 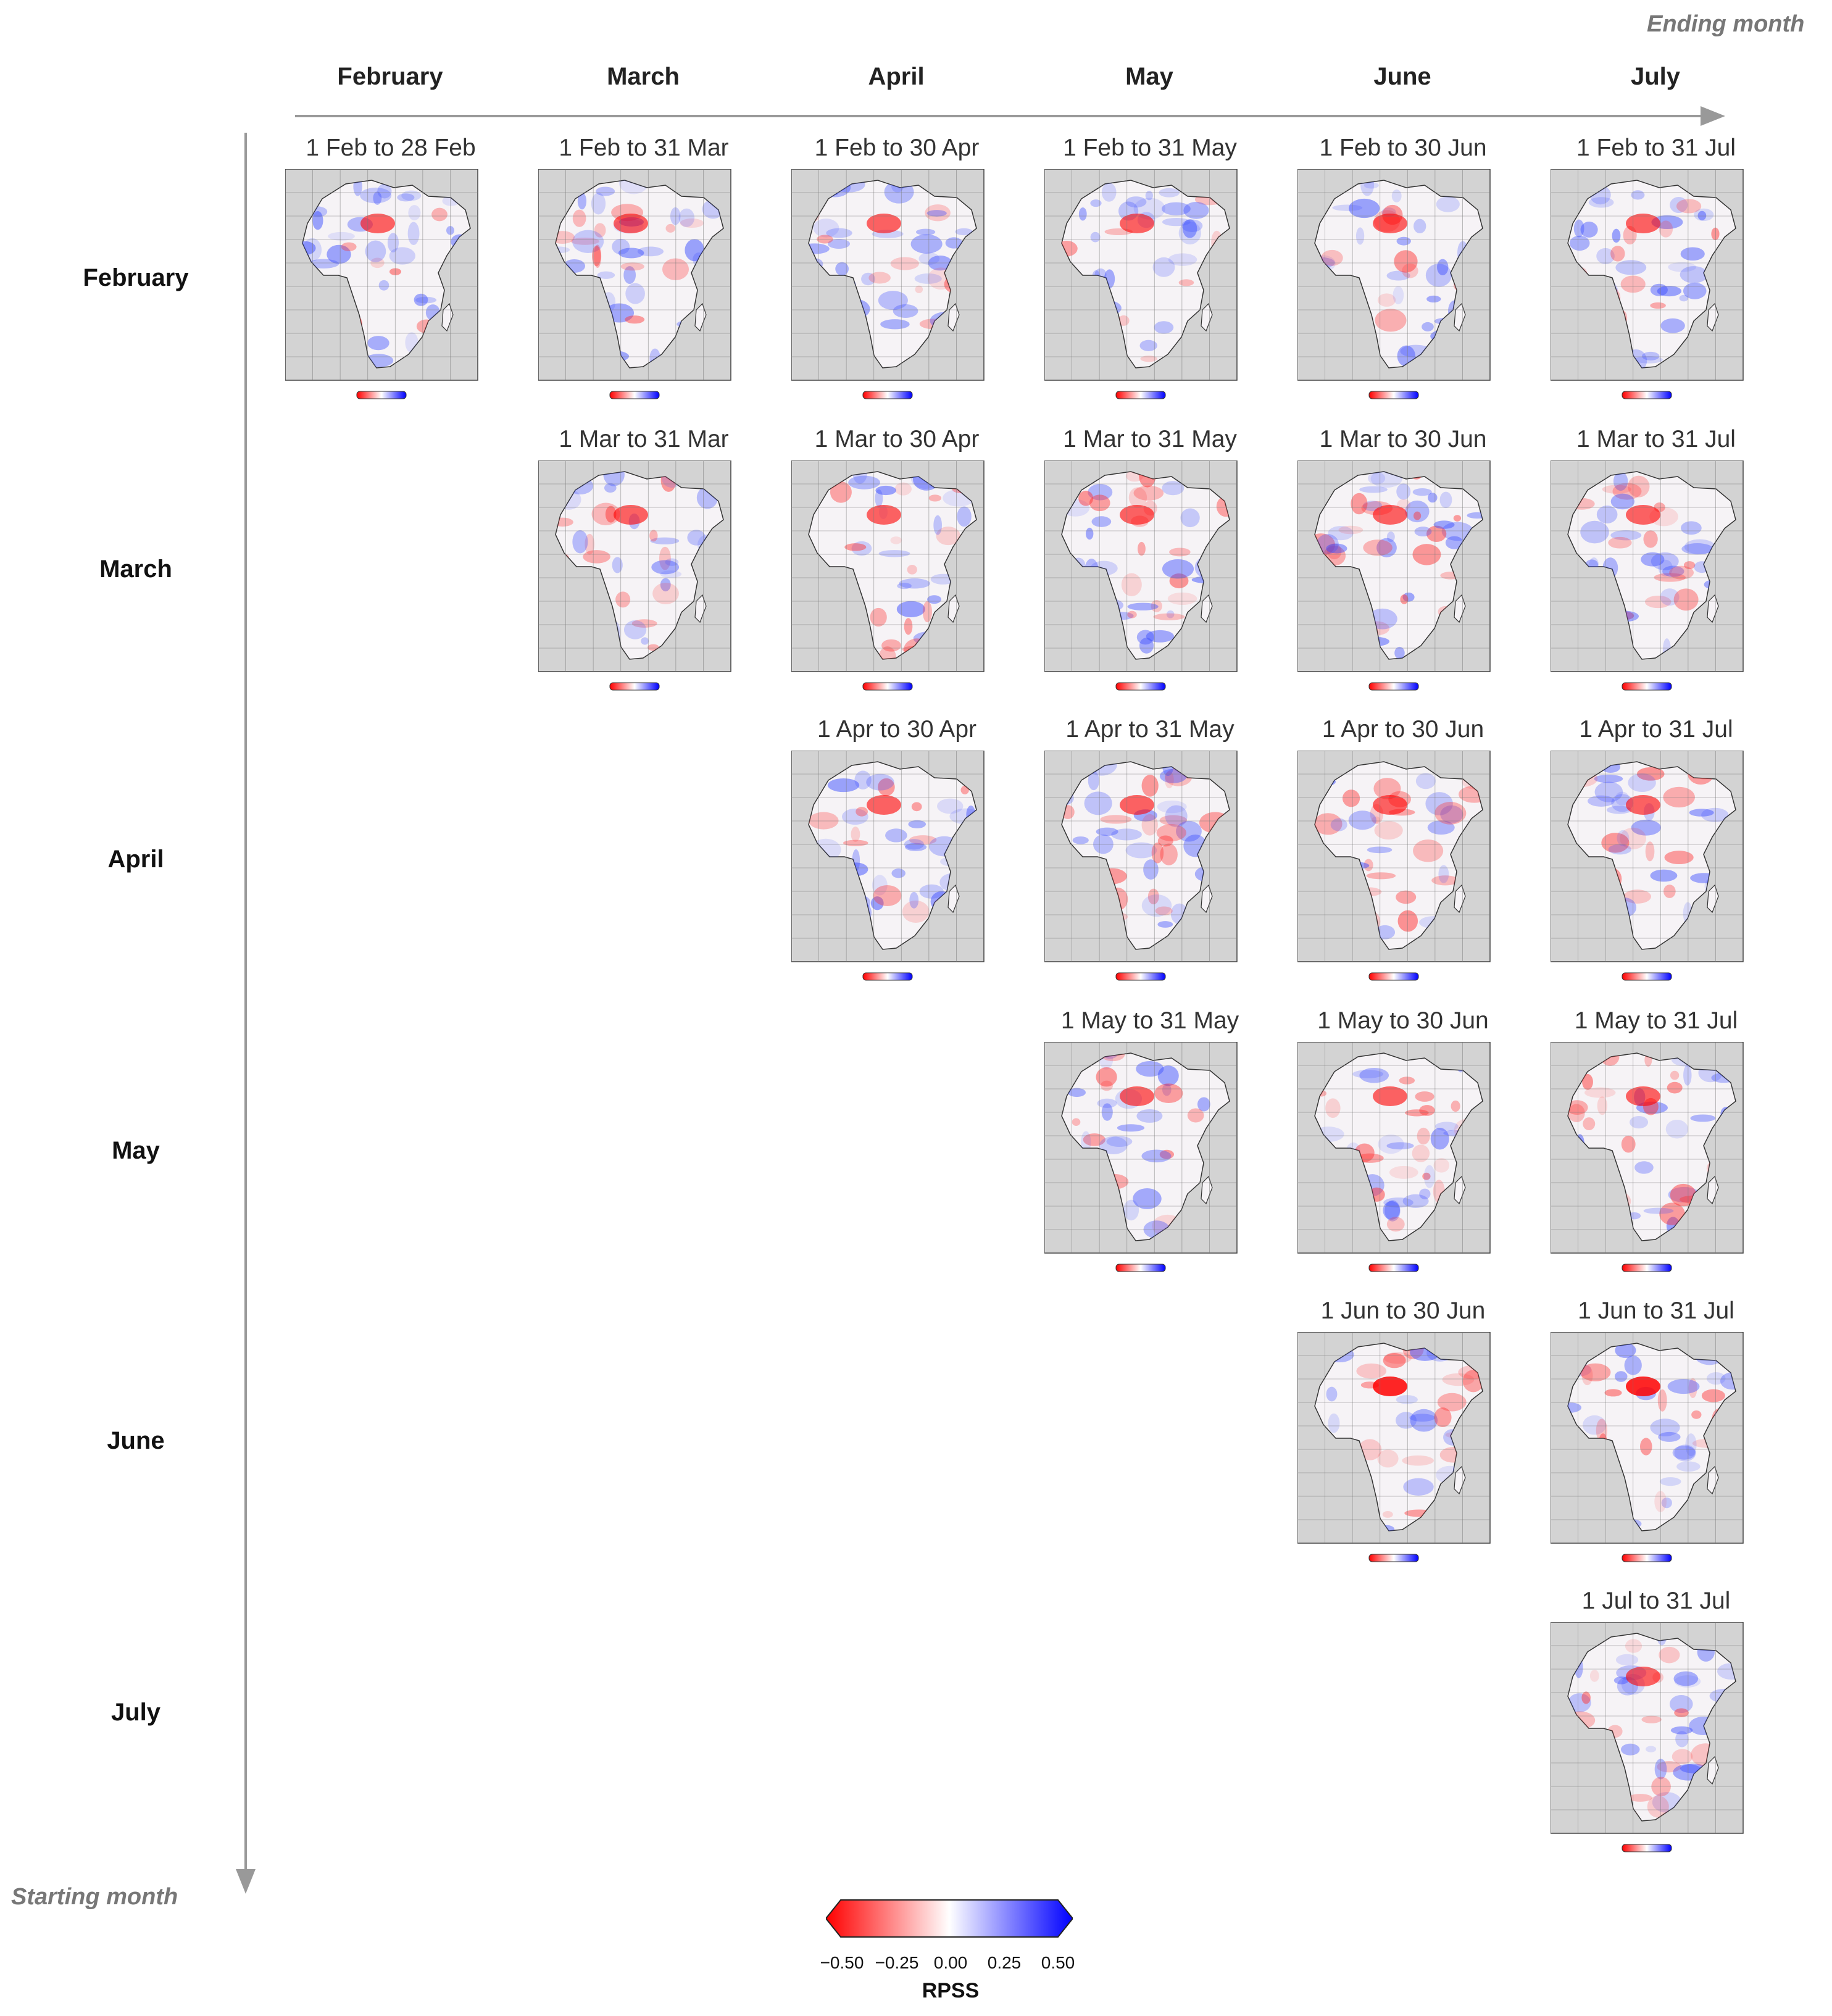 What do you see at coordinates (1150, 439) in the screenshot?
I see `map-cell-label: 1 Mar to 31 May` at bounding box center [1150, 439].